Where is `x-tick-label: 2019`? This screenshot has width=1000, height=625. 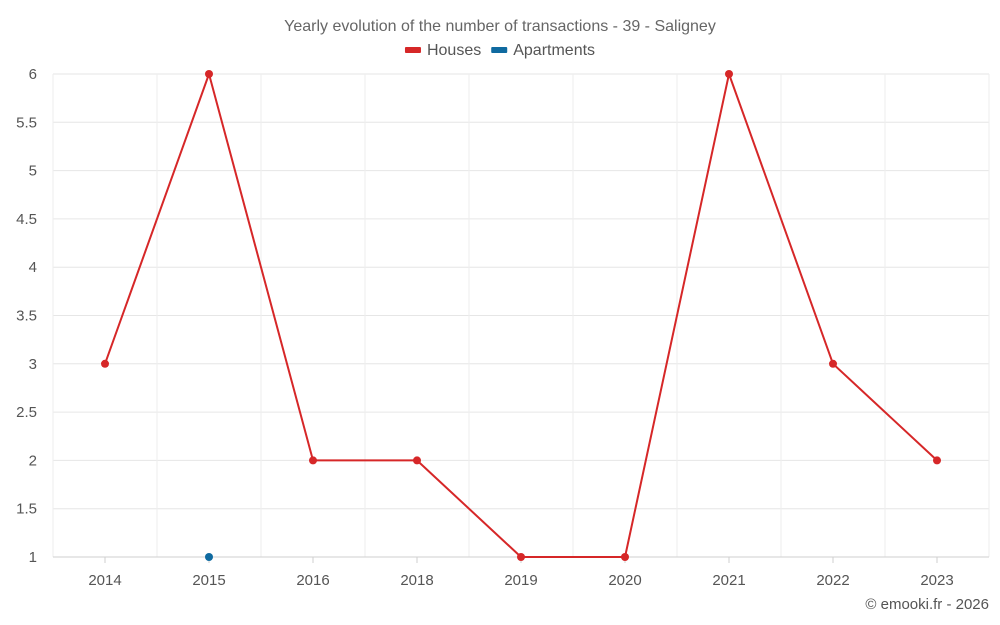 x-tick-label: 2019 is located at coordinates (520, 580).